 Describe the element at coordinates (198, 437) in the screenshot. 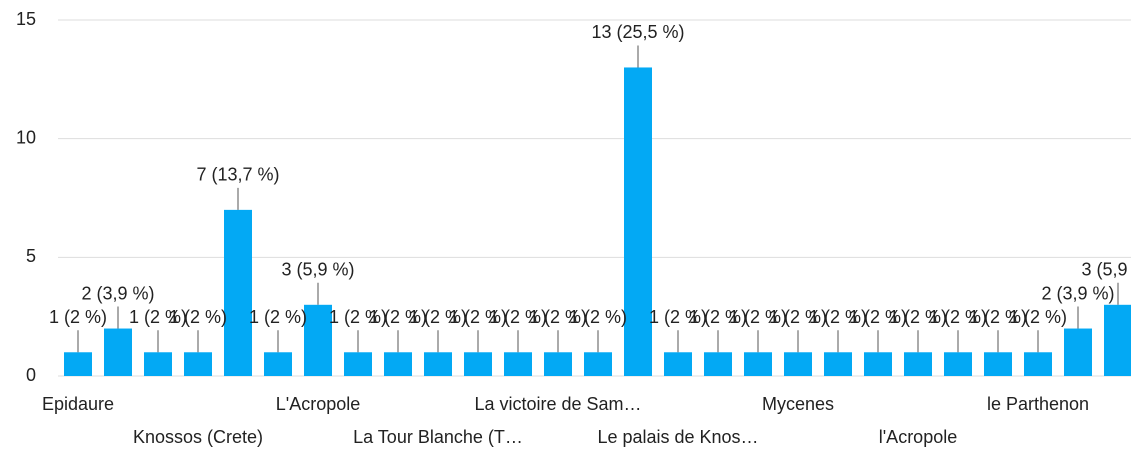

I see `x-tick-label: Knossos (Crete)` at that location.